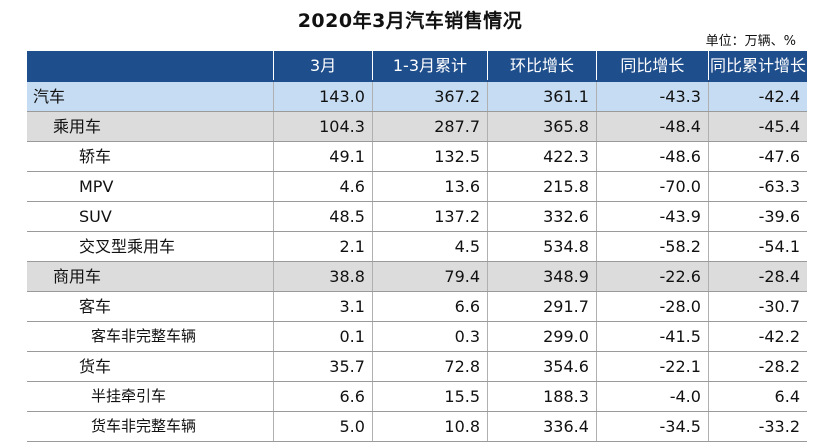 This screenshot has height=443, width=820. Describe the element at coordinates (652, 306) in the screenshot. I see `value-cell: -28.0` at that location.